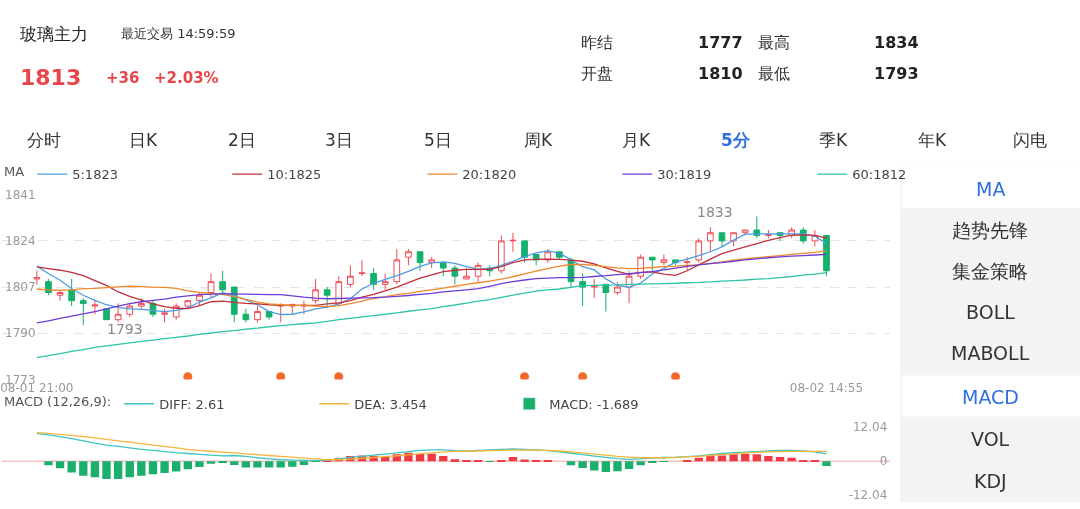 Image resolution: width=1080 pixels, height=509 pixels. Describe the element at coordinates (826, 388) in the screenshot. I see `x-tick-label: 08-02 14:55` at that location.